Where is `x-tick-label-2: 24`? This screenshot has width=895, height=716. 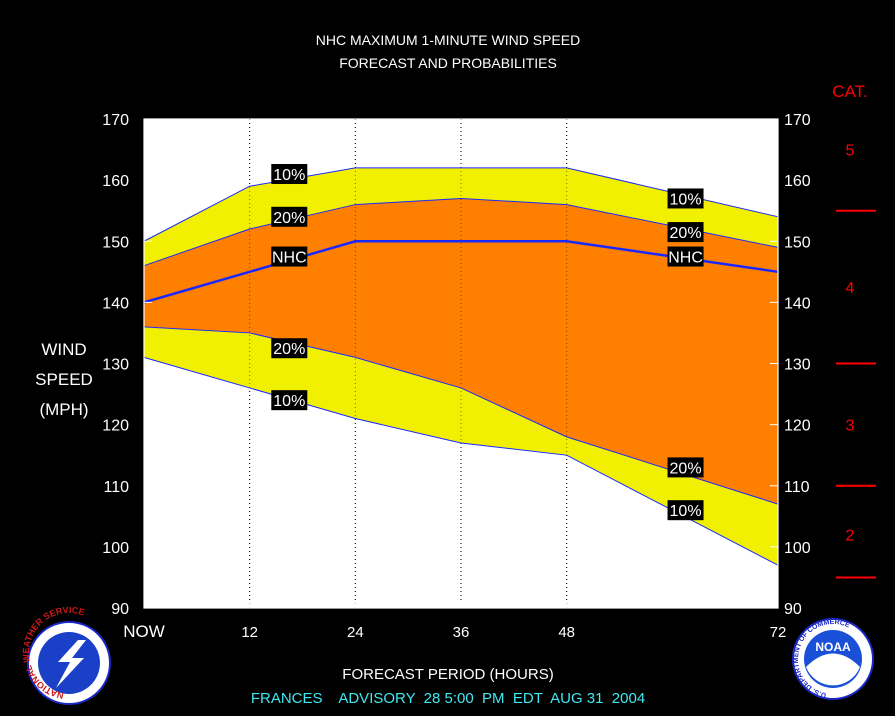
x-tick-label-2: 24 is located at coordinates (355, 632).